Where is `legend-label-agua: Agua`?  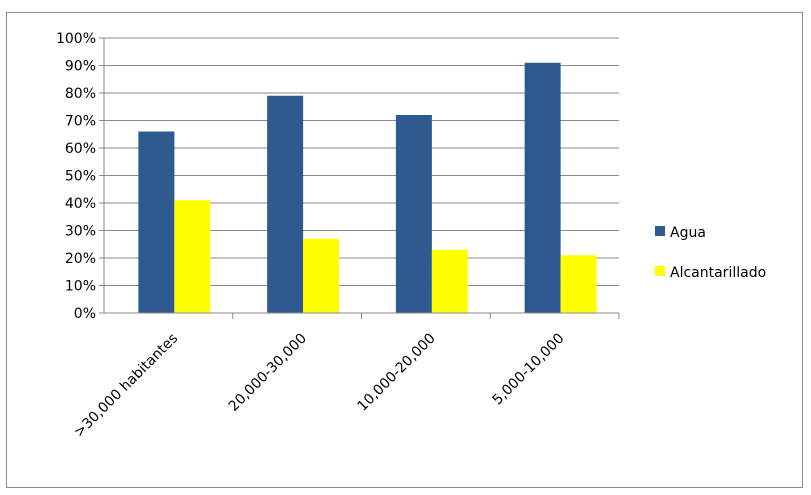
legend-label-agua: Agua is located at coordinates (688, 233).